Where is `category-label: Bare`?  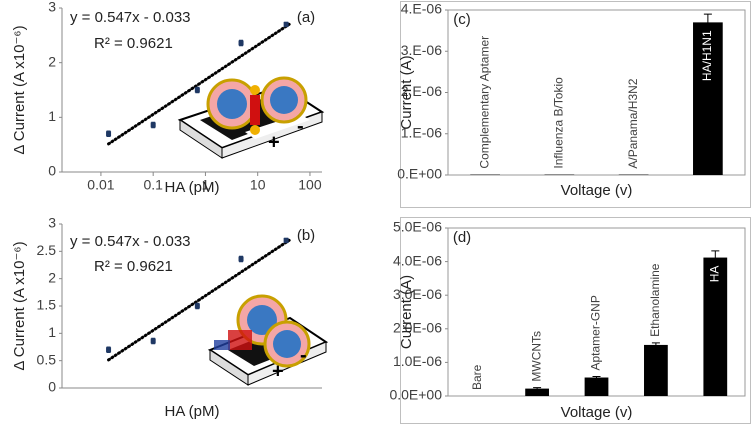 category-label: Bare is located at coordinates (477, 377).